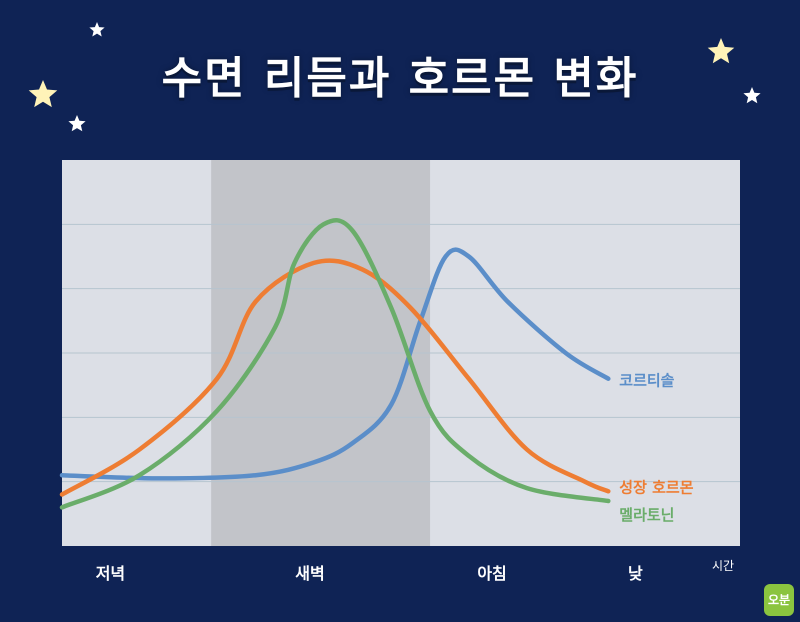  I want to click on x-tick-labels: 저녁 새벽 아침 낮, so click(369, 573).